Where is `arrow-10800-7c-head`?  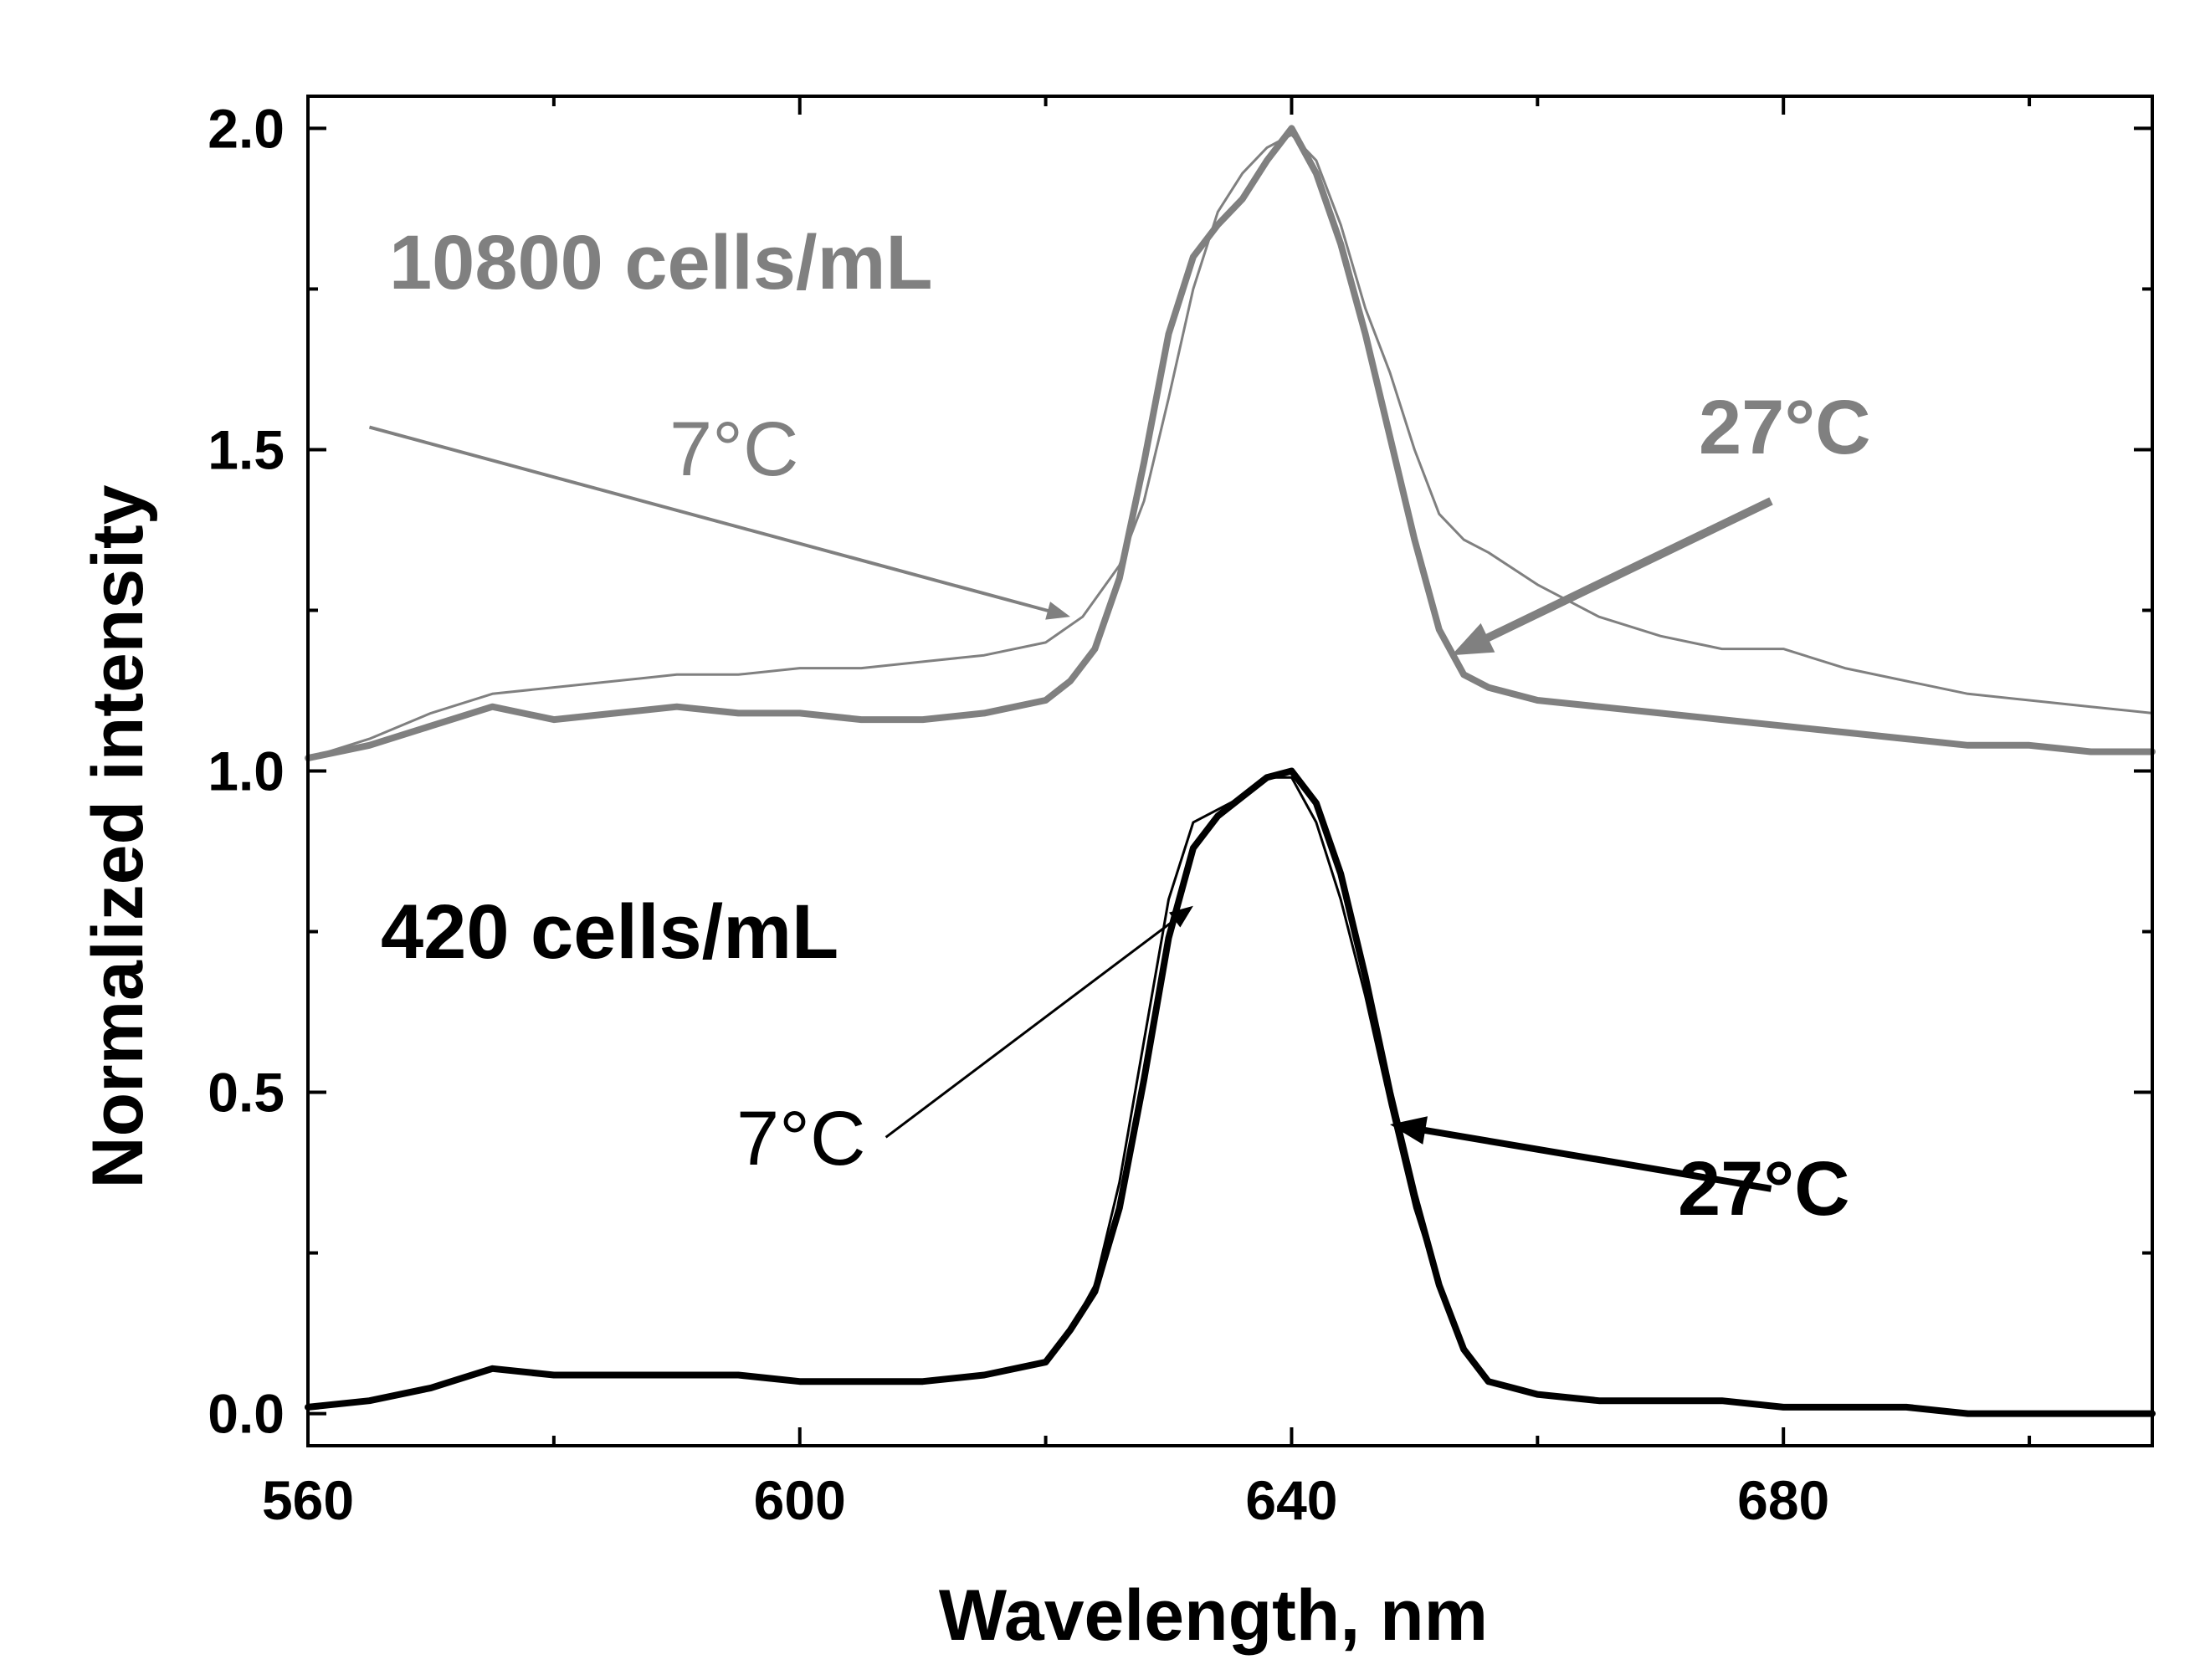
arrow-10800-7c-head is located at coordinates (1058, 611).